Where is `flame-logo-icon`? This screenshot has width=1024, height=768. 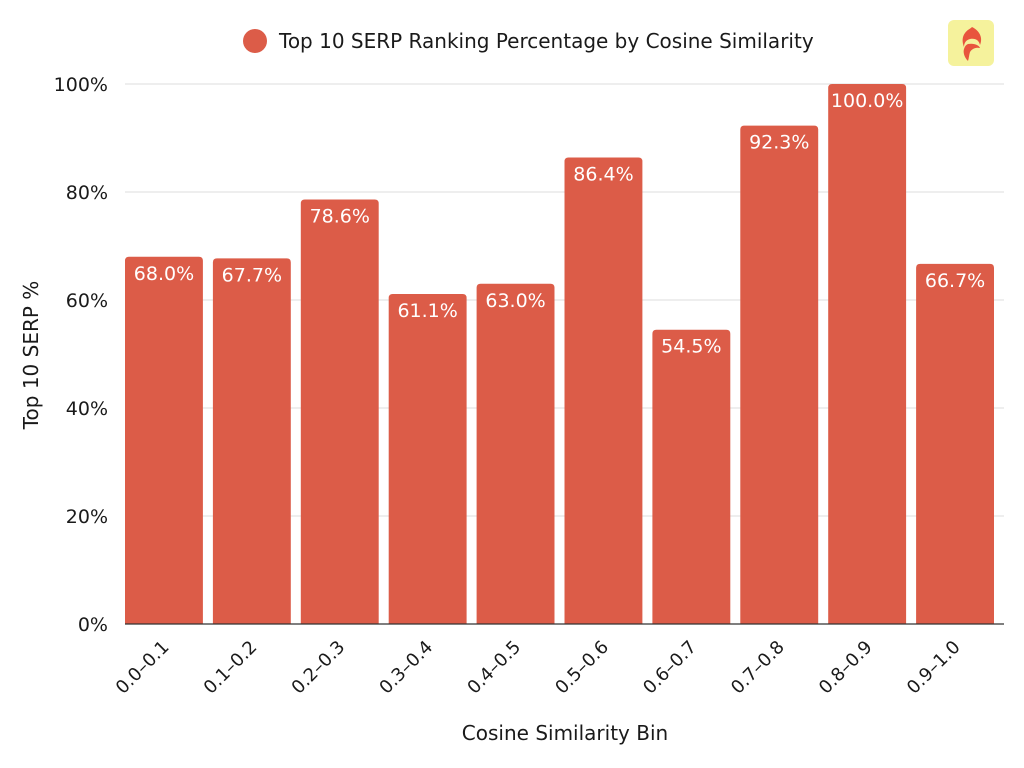 flame-logo-icon is located at coordinates (971, 43).